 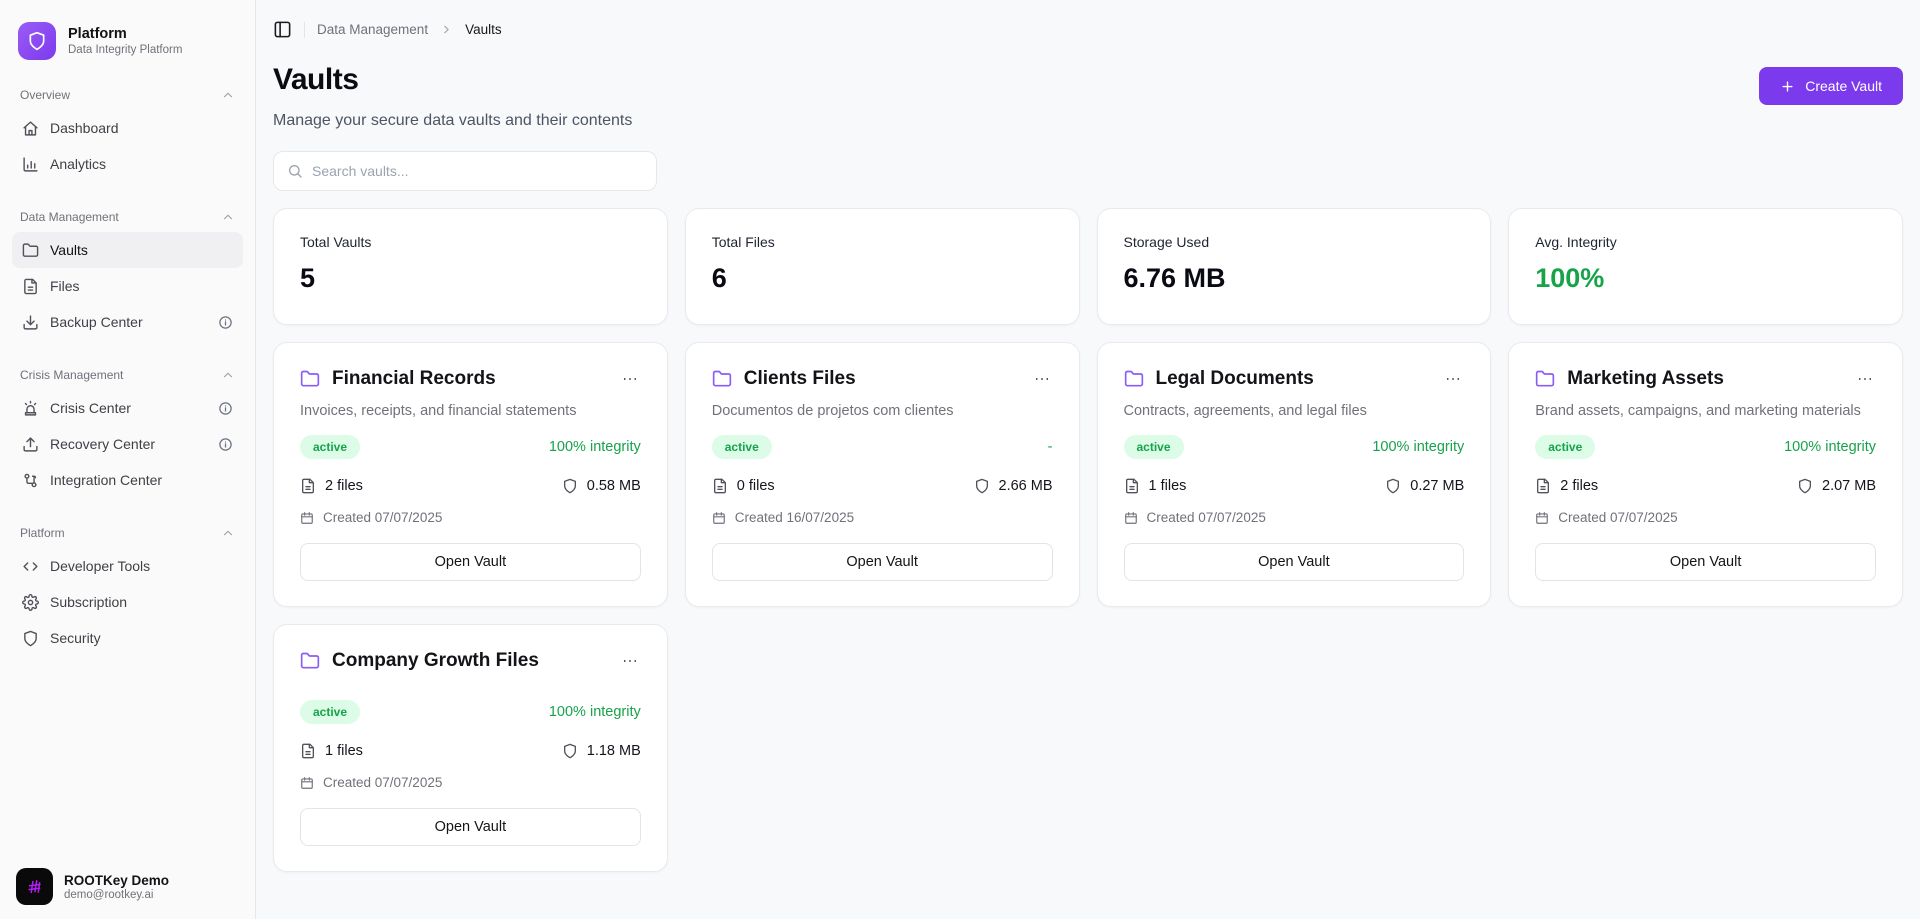 I want to click on sidebar-item-files: Files, so click(x=127, y=286).